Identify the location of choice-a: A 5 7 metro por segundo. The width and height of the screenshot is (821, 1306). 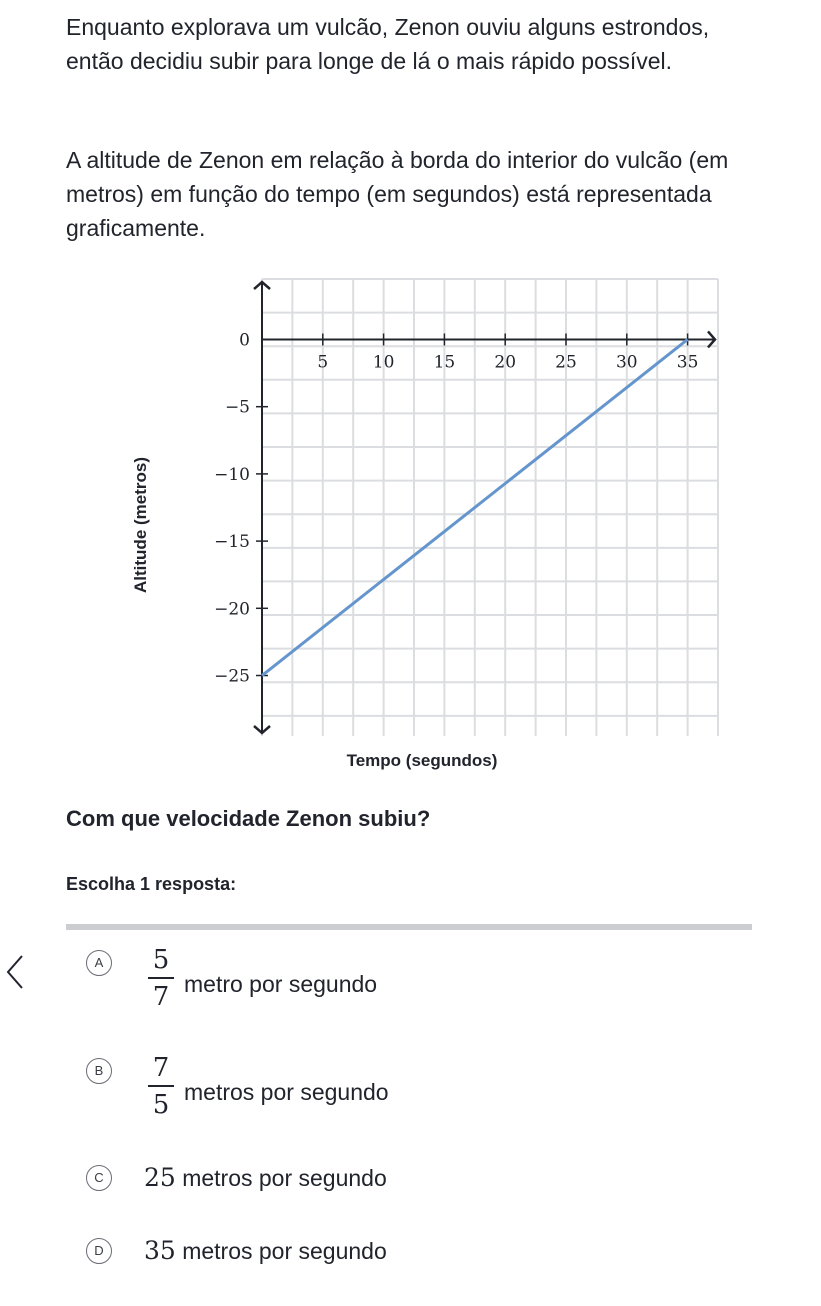
(416, 984).